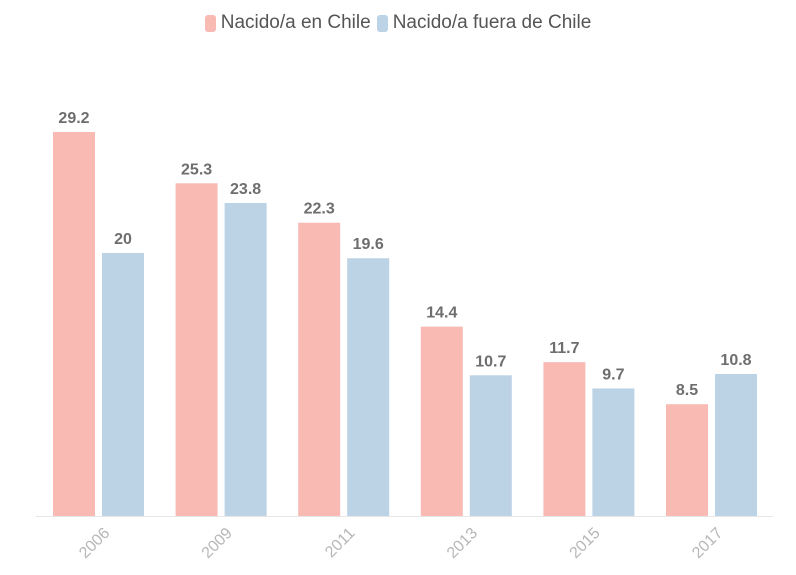  I want to click on bar-chile-2015, so click(564, 439).